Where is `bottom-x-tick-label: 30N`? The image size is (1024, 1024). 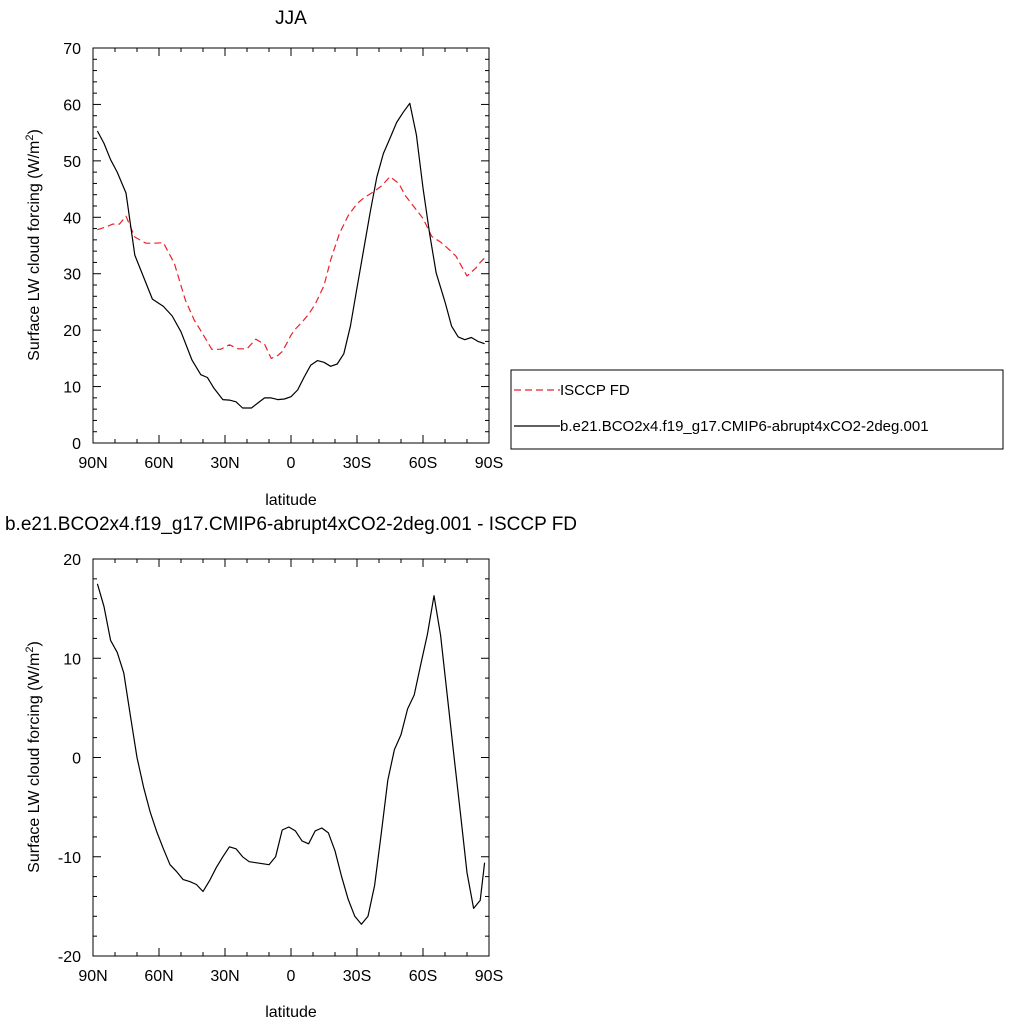
bottom-x-tick-label: 30N is located at coordinates (224, 976).